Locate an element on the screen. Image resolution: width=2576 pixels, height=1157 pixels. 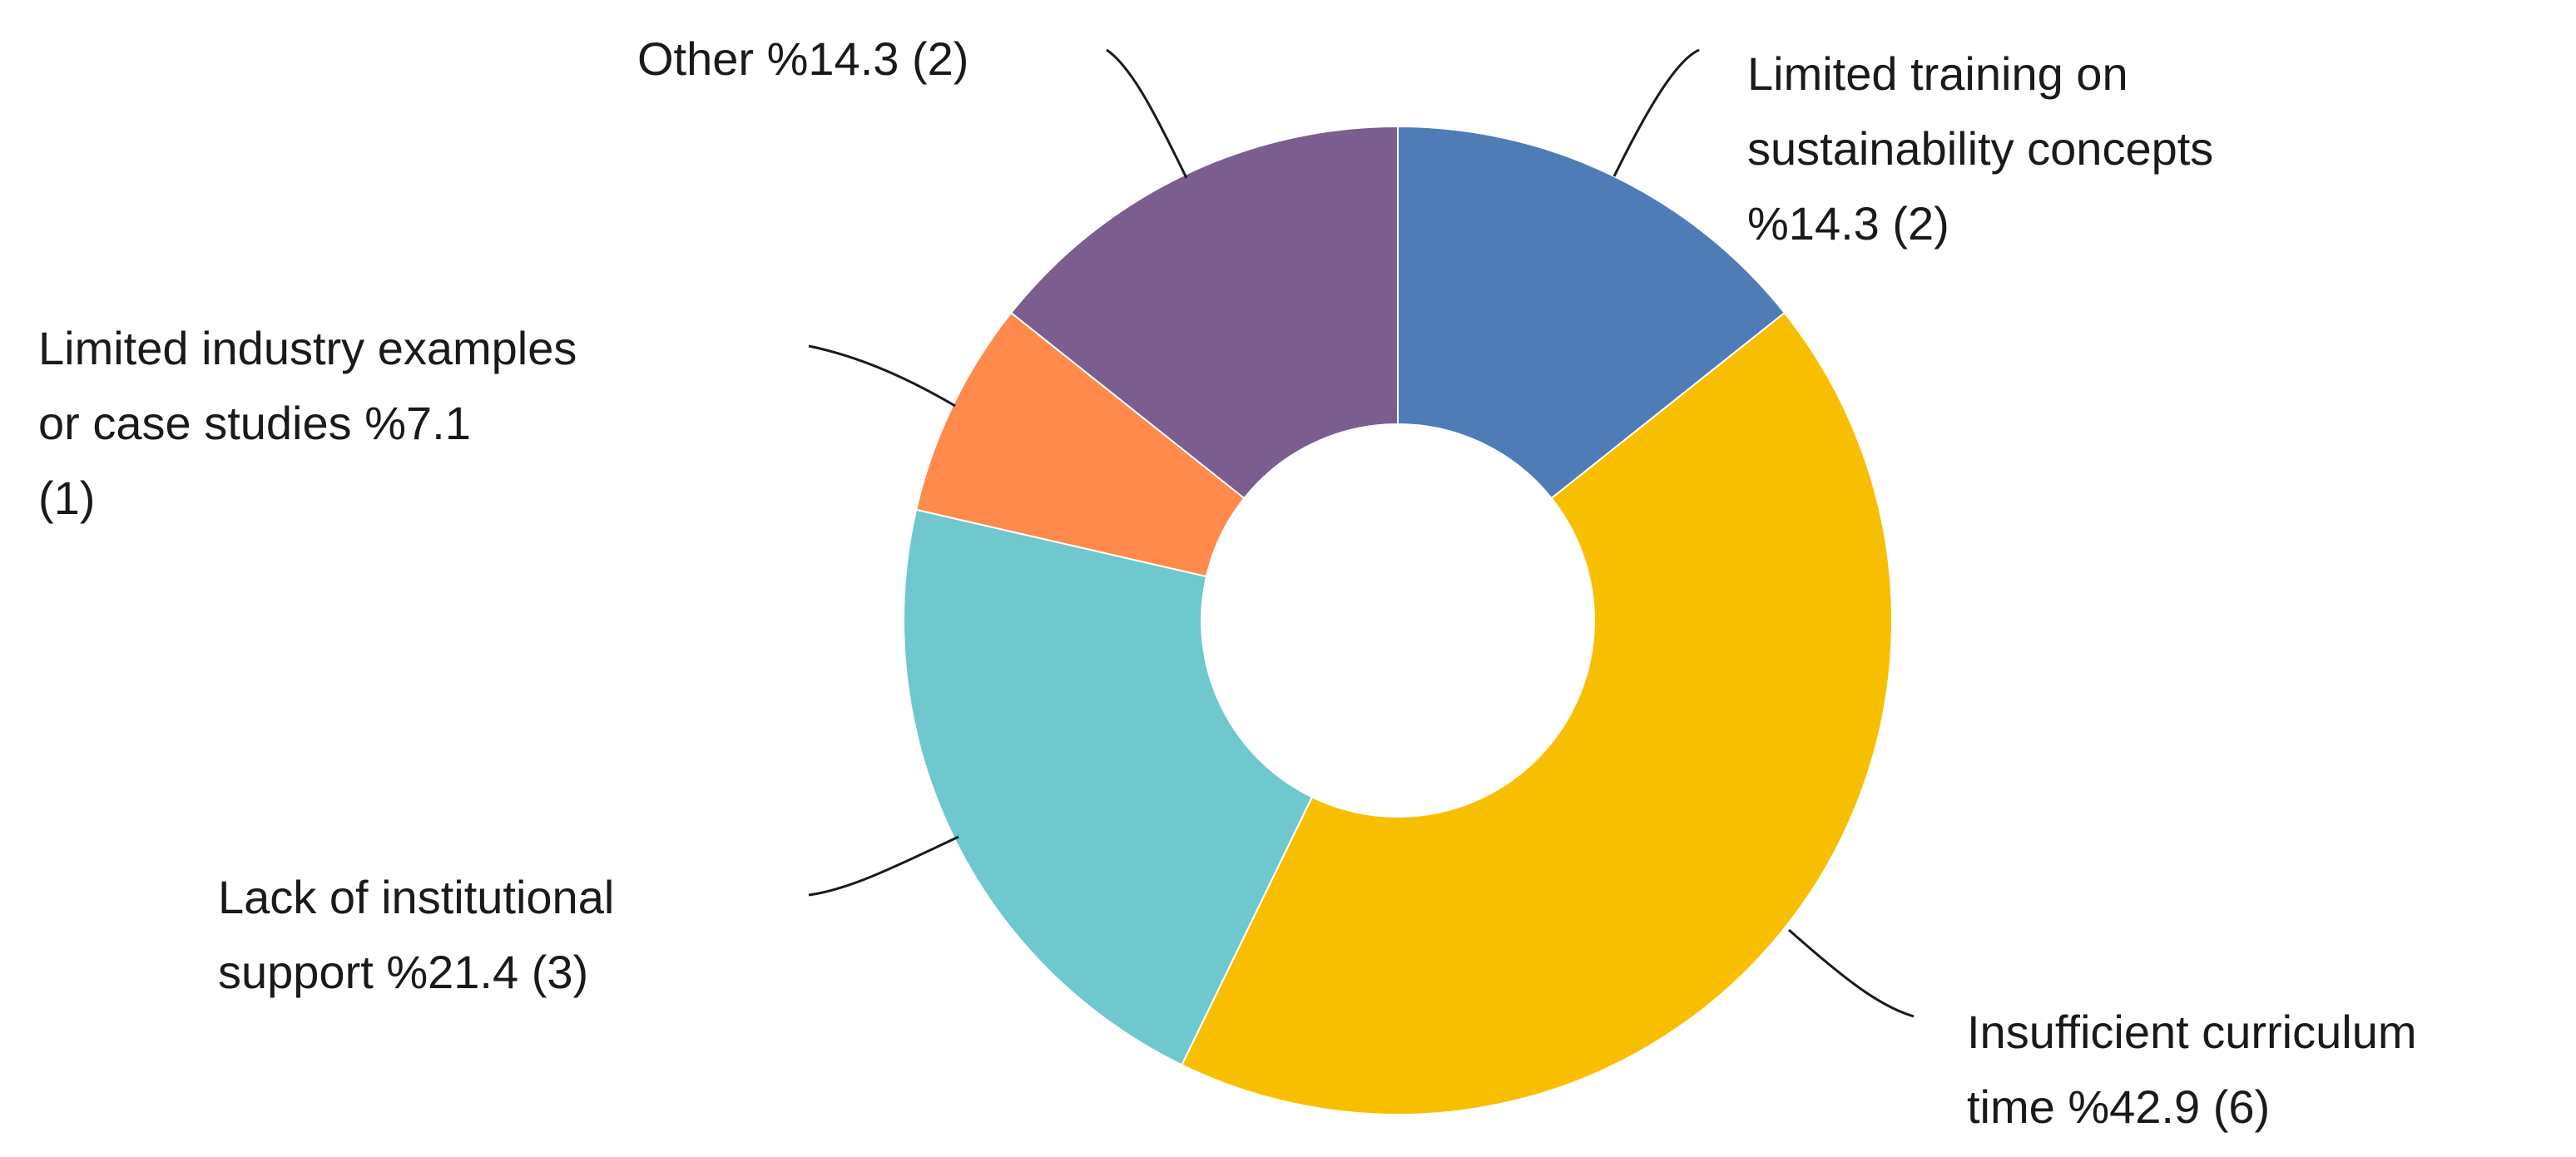
slice-label-1-line-0: Insufficient curriculum is located at coordinates (2192, 1032).